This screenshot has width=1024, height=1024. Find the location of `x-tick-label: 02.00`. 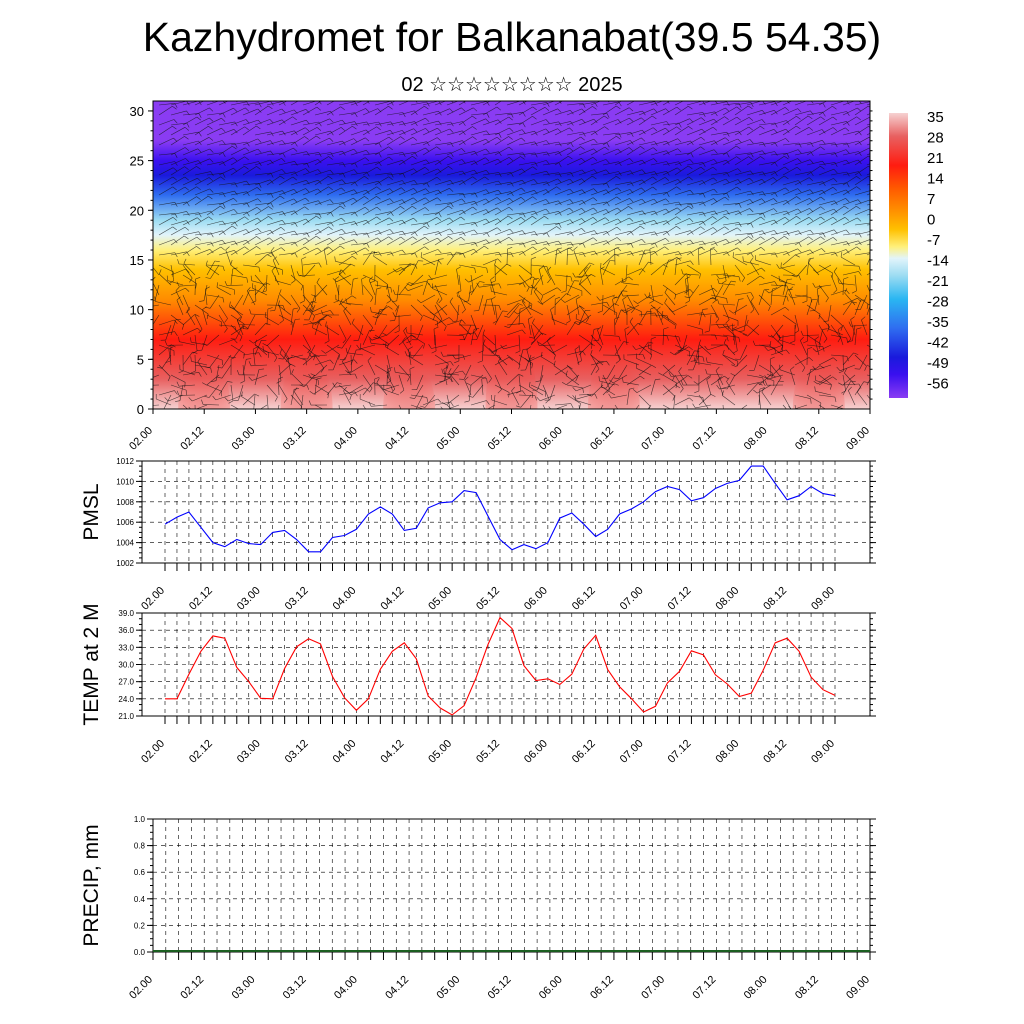

x-tick-label: 02.00 is located at coordinates (141, 988).